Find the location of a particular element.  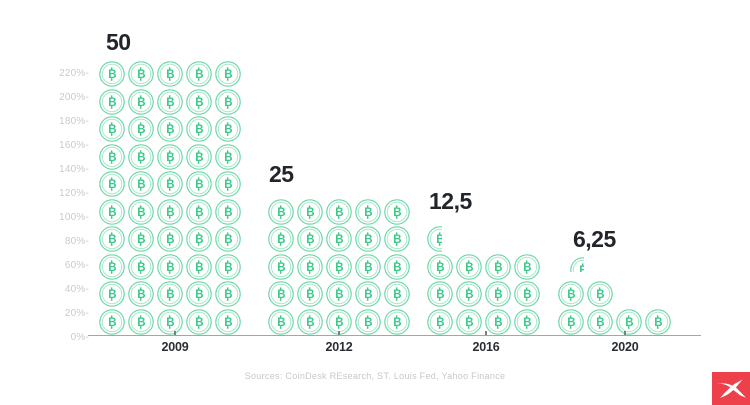

x-axis-year-label: 2012 is located at coordinates (339, 347).